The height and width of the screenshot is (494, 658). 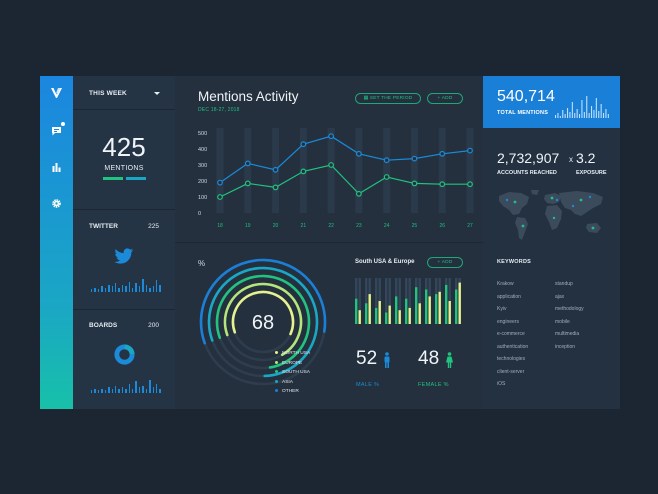 I want to click on legend-item: ASIA, so click(x=284, y=382).